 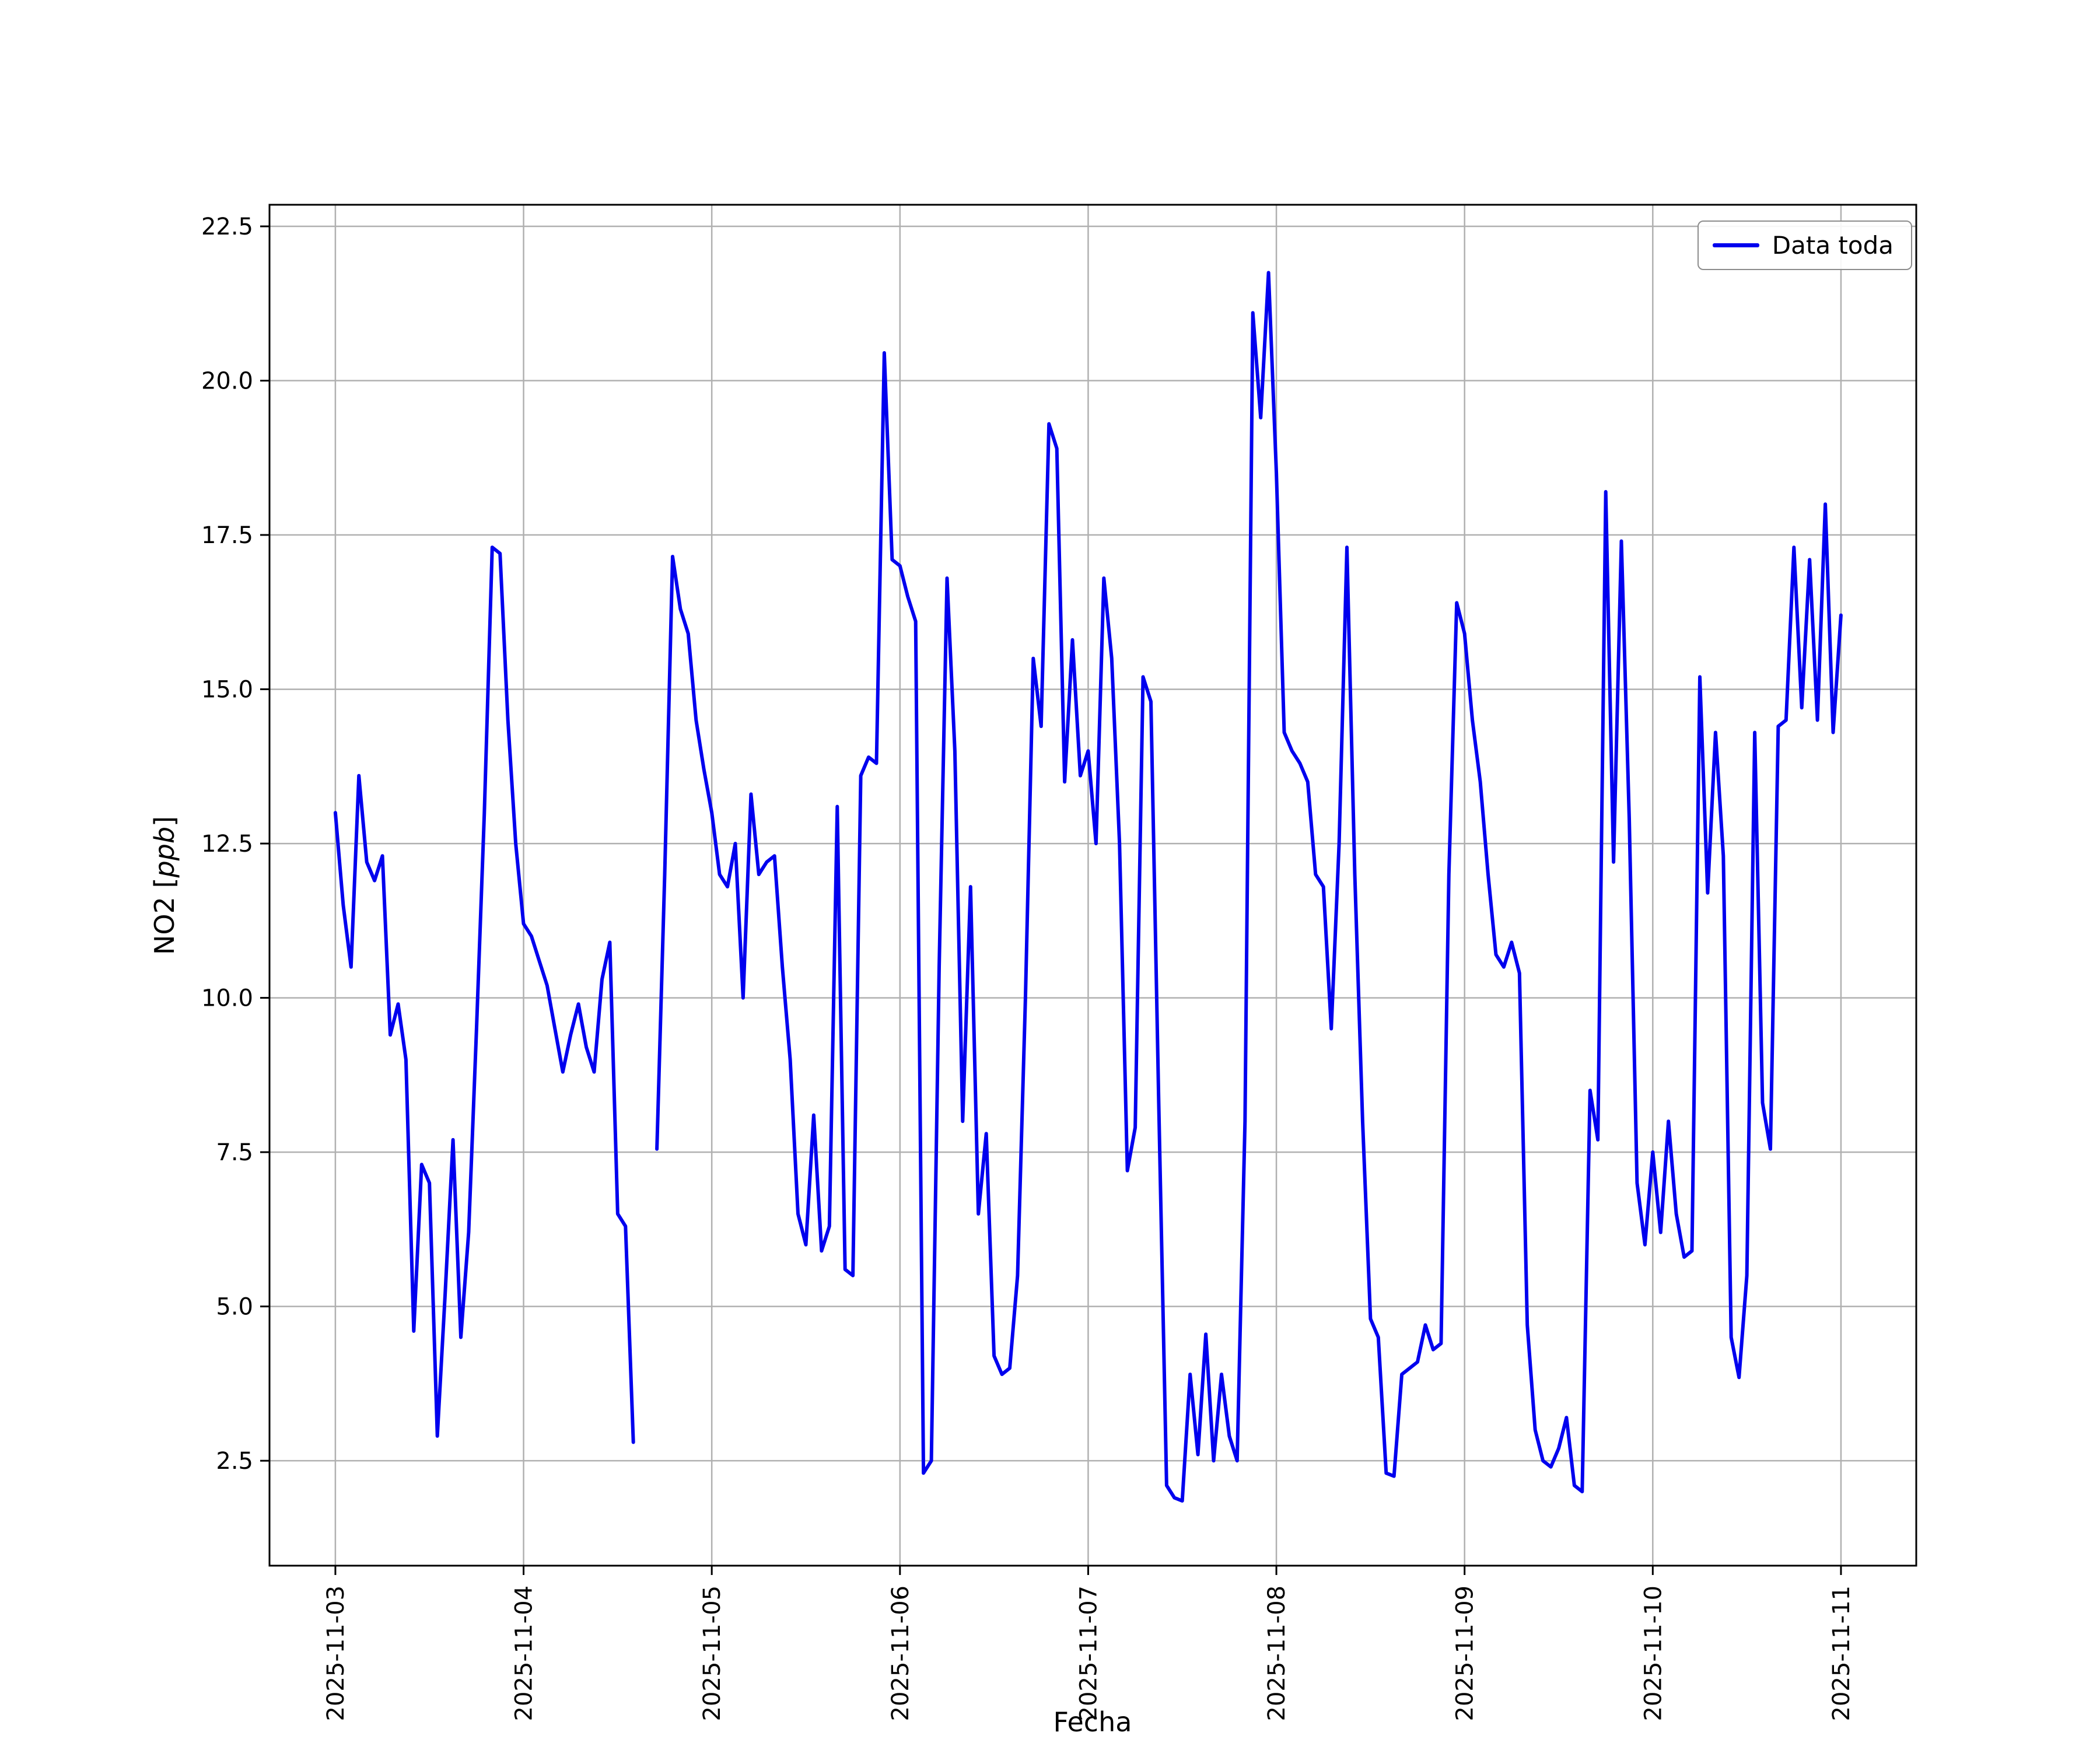 What do you see at coordinates (712, 1653) in the screenshot?
I see `x-tick-label: 2025-11-05` at bounding box center [712, 1653].